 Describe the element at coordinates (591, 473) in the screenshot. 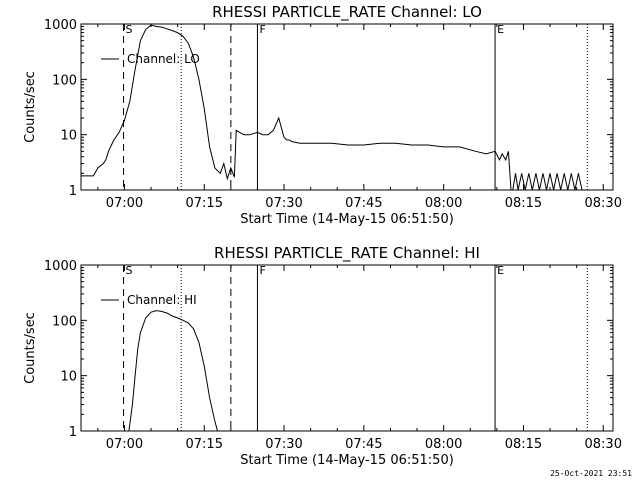

I see `footer-timestamp: 25-Oct-2021 23:51` at that location.